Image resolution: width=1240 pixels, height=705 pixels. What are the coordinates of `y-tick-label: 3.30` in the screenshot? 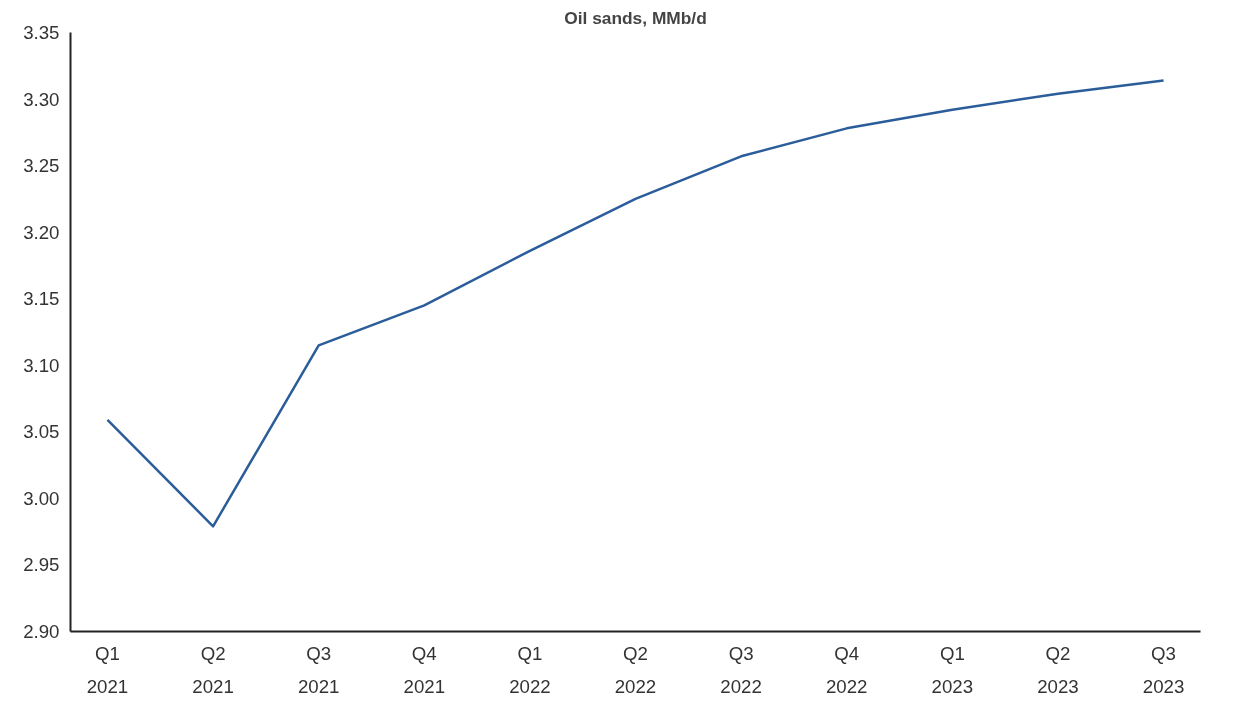 It's located at (41, 99).